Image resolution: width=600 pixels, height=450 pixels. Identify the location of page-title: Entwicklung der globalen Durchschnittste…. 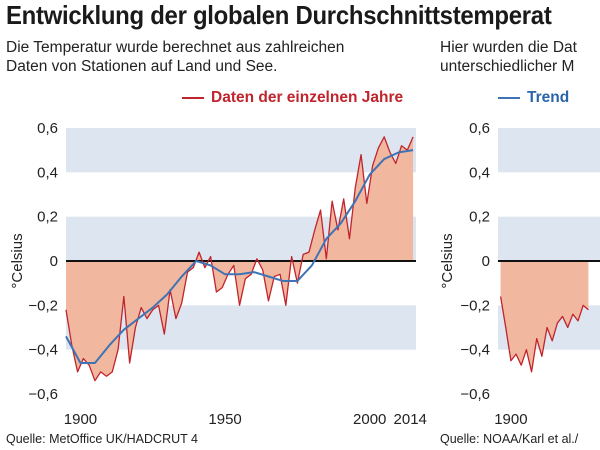
(279, 15).